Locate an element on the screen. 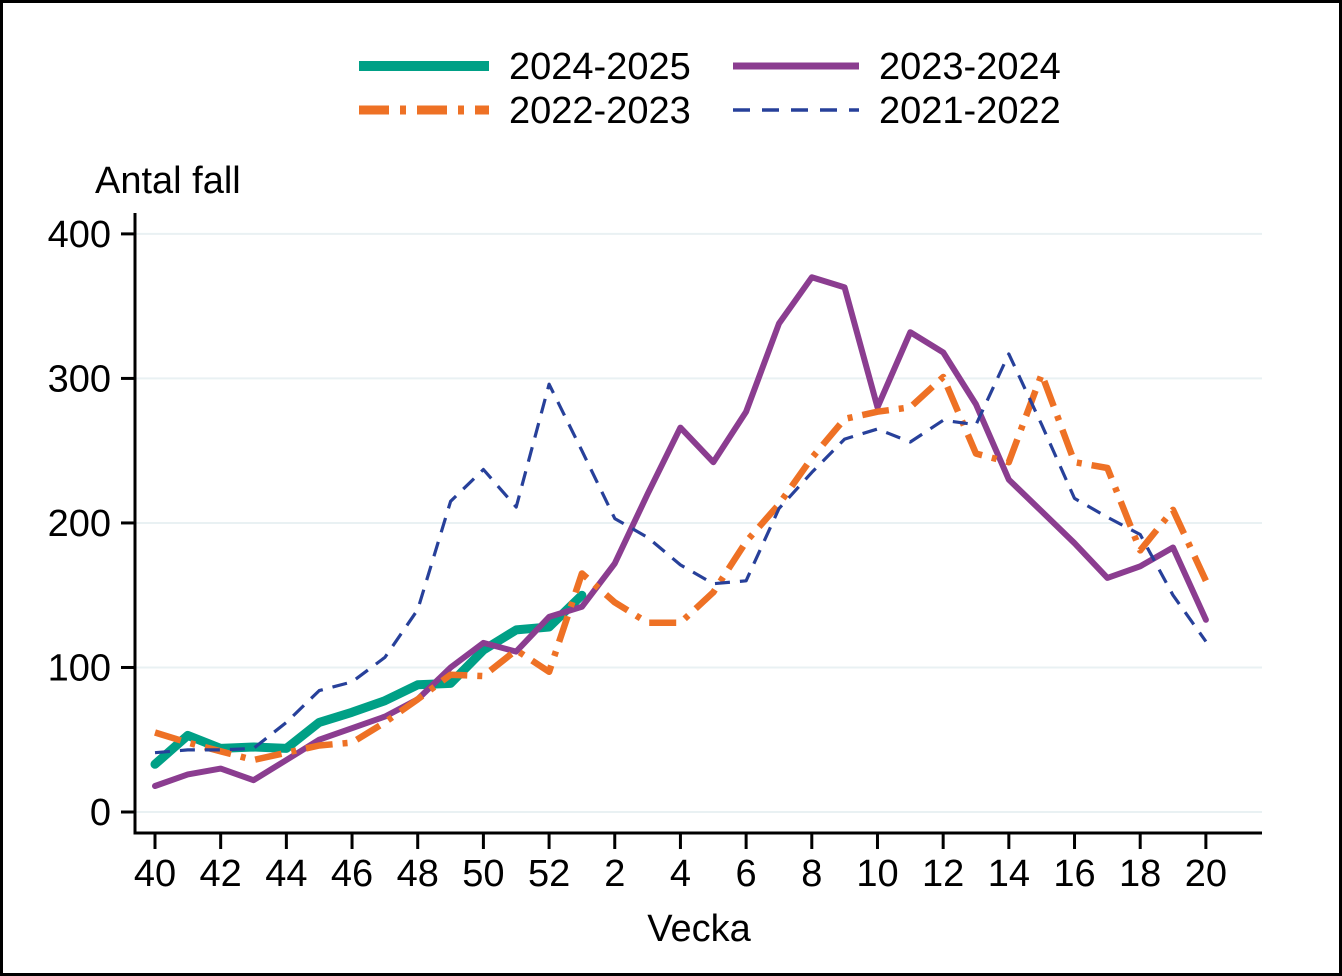 The image size is (1342, 976). x-tick-label: 52 is located at coordinates (549, 874).